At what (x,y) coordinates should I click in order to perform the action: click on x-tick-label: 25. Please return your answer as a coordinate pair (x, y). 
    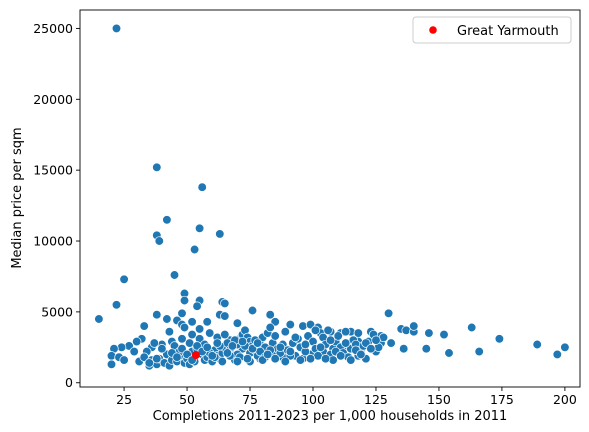
    Looking at the image, I should click on (124, 399).